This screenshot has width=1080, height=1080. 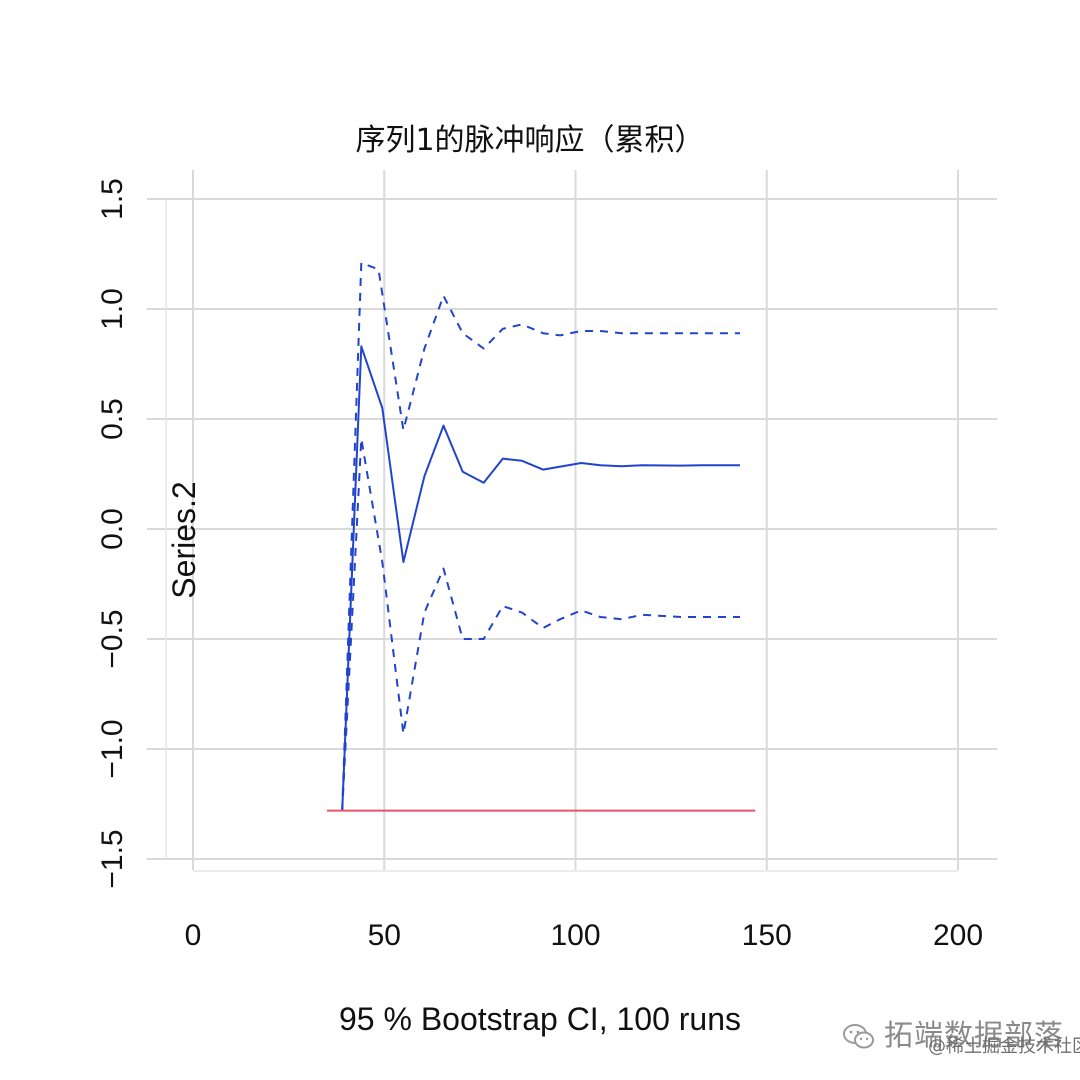 What do you see at coordinates (112, 529) in the screenshot?
I see `y-tick-label-3: 0.0` at bounding box center [112, 529].